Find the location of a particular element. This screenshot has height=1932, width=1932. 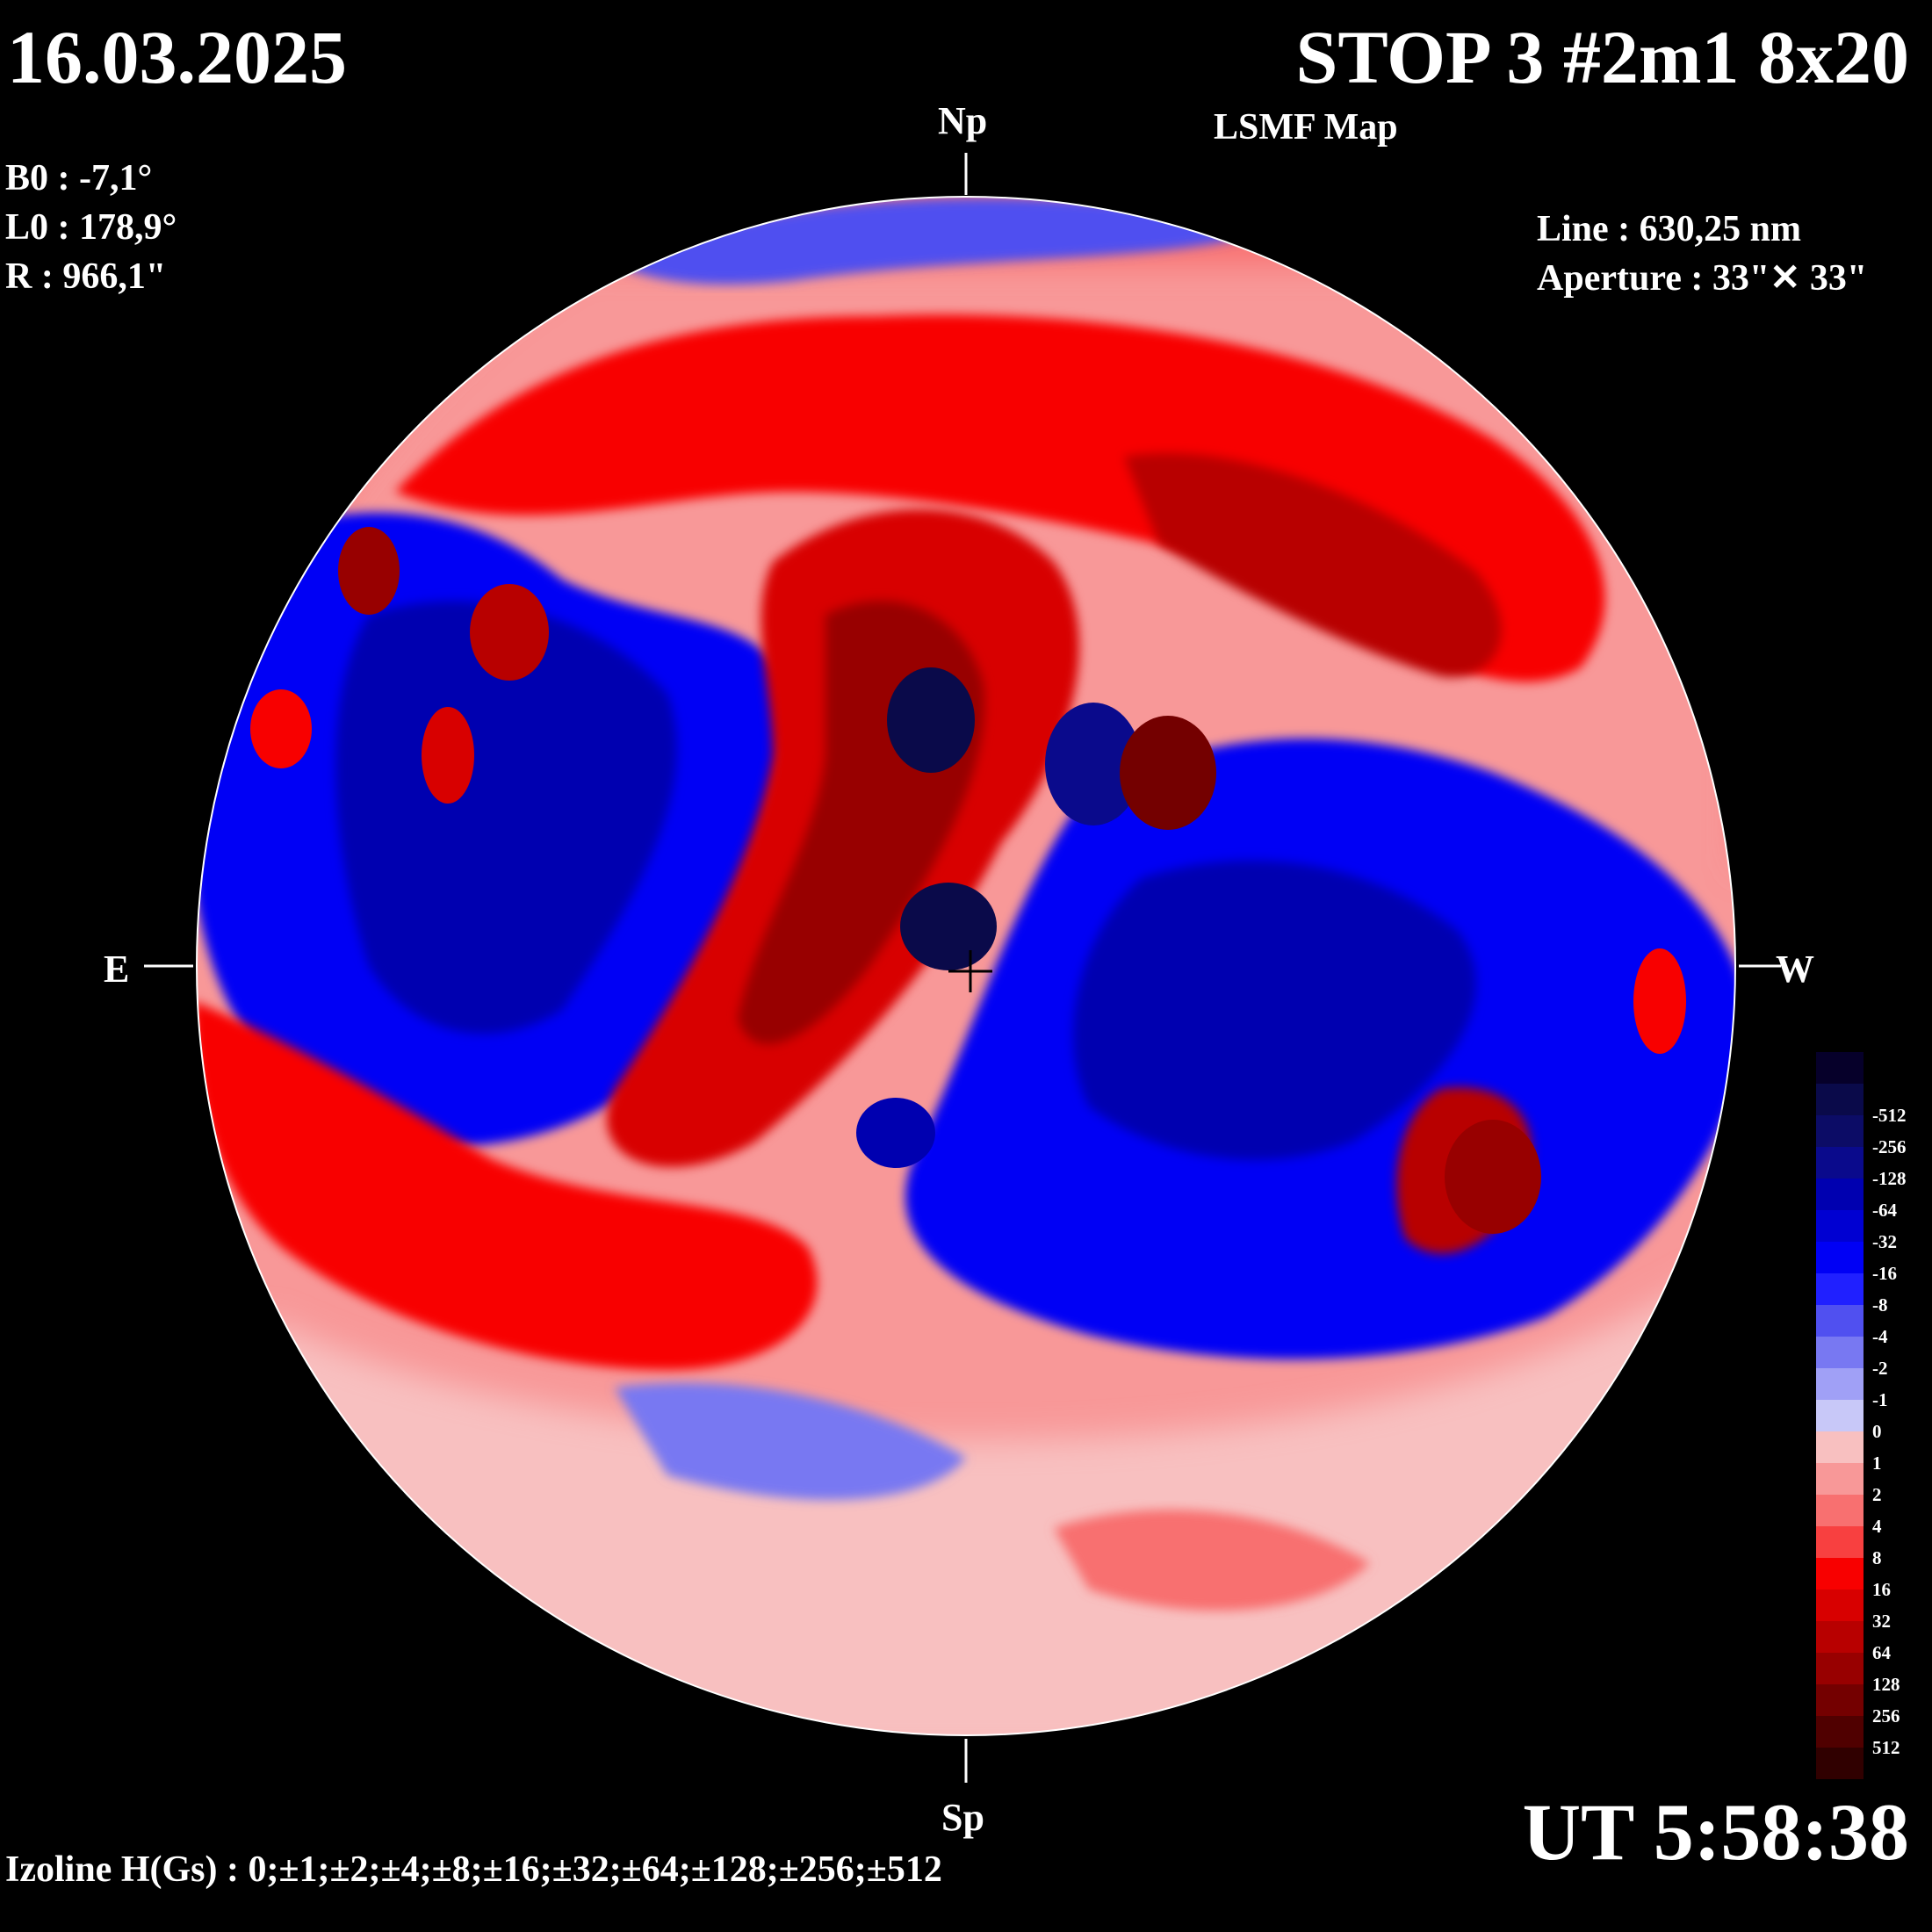

legend-label: -64 is located at coordinates (1885, 1210).